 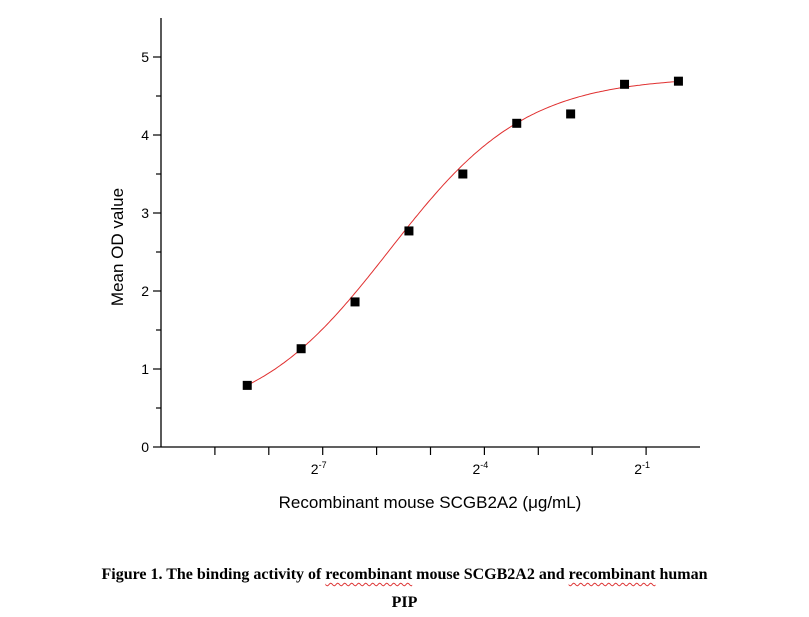 What do you see at coordinates (430, 502) in the screenshot?
I see `x-axis-title: Recombinant mouse SCGB2A2 (μg/mL)` at bounding box center [430, 502].